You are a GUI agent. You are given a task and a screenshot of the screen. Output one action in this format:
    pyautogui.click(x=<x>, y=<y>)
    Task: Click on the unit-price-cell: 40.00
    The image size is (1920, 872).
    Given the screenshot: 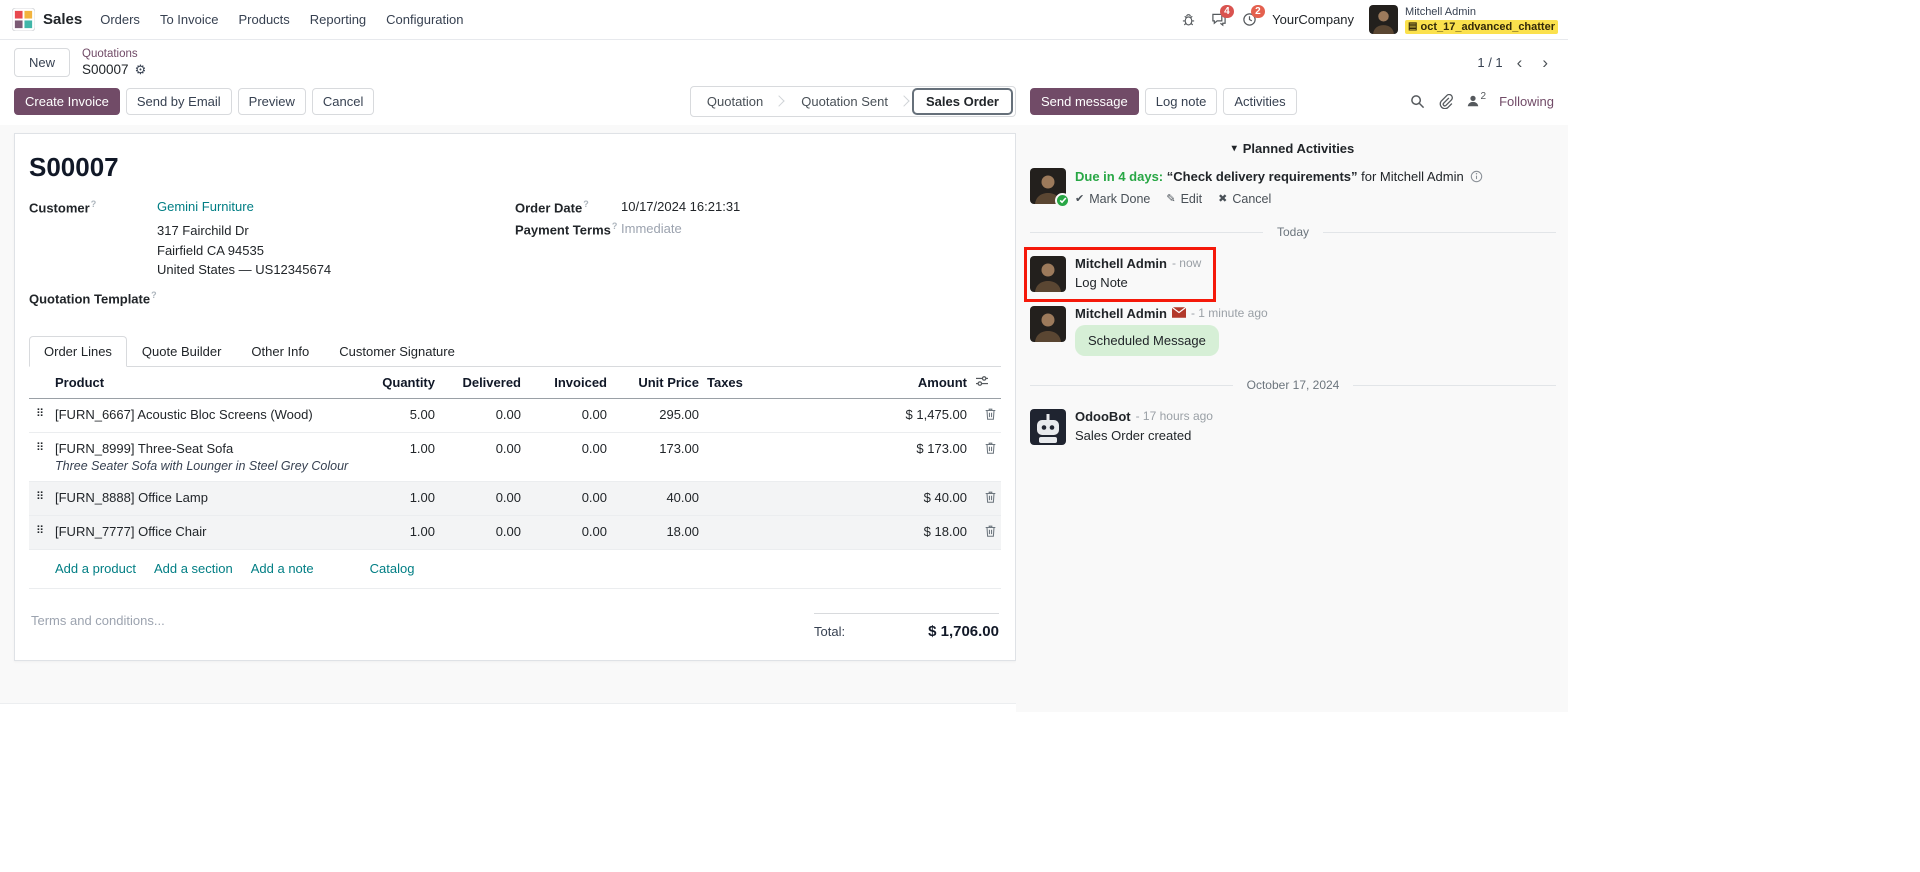 What is the action you would take?
    pyautogui.click(x=657, y=499)
    